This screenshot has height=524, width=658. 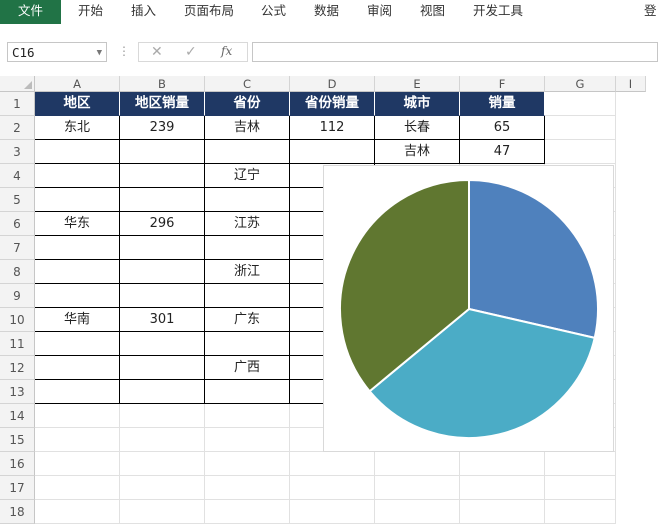 What do you see at coordinates (77, 296) in the screenshot?
I see `cell-a9` at bounding box center [77, 296].